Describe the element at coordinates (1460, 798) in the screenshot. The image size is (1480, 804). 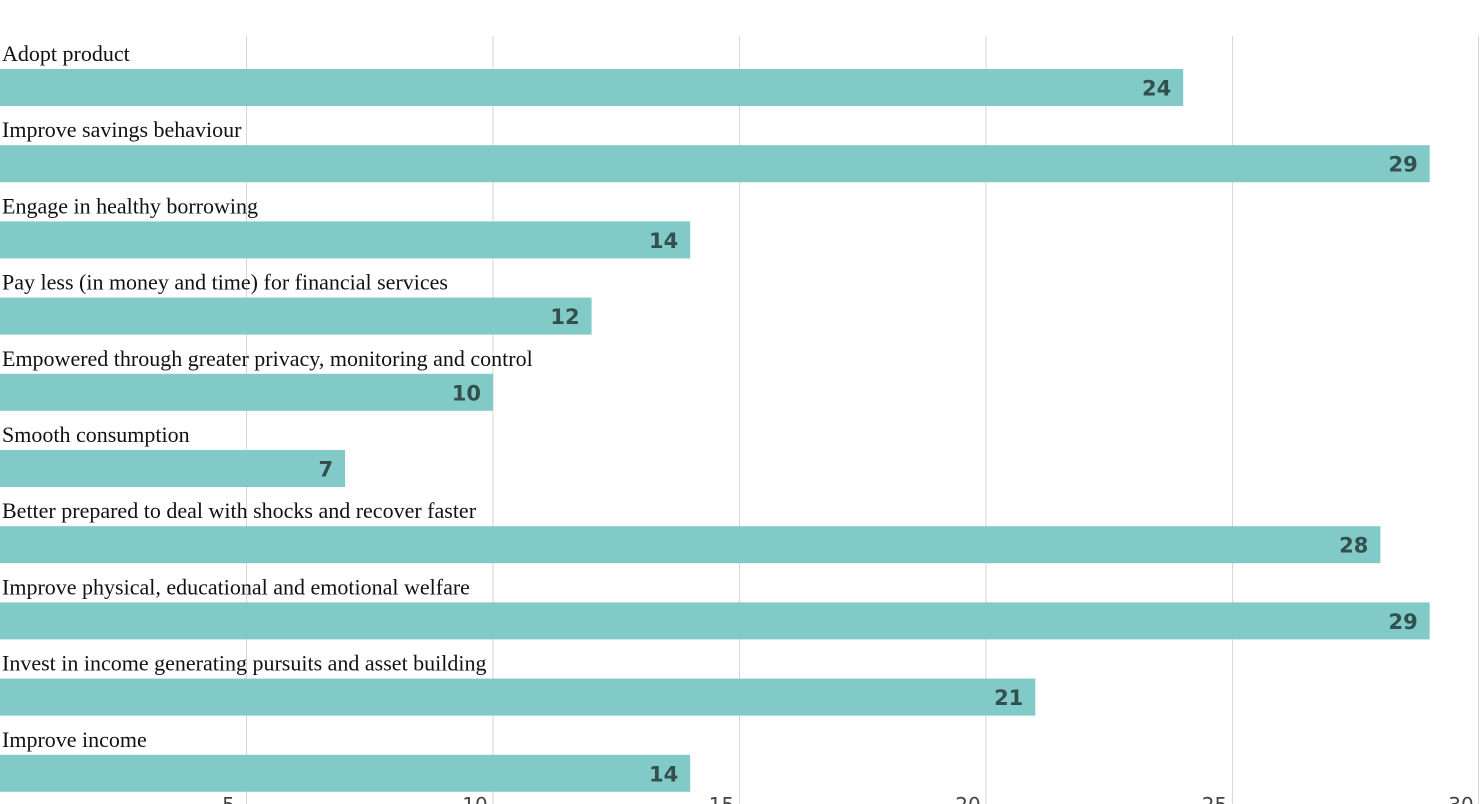
I see `x-tick-label: 30` at that location.